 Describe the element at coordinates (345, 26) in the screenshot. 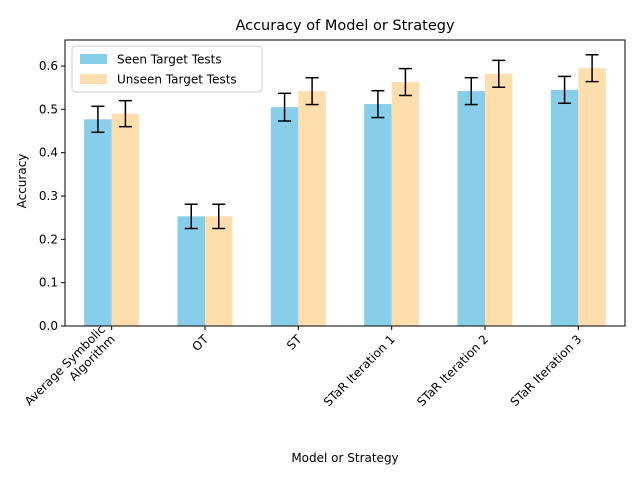

I see `chart-title: Accuracy of Model or Strategy` at that location.